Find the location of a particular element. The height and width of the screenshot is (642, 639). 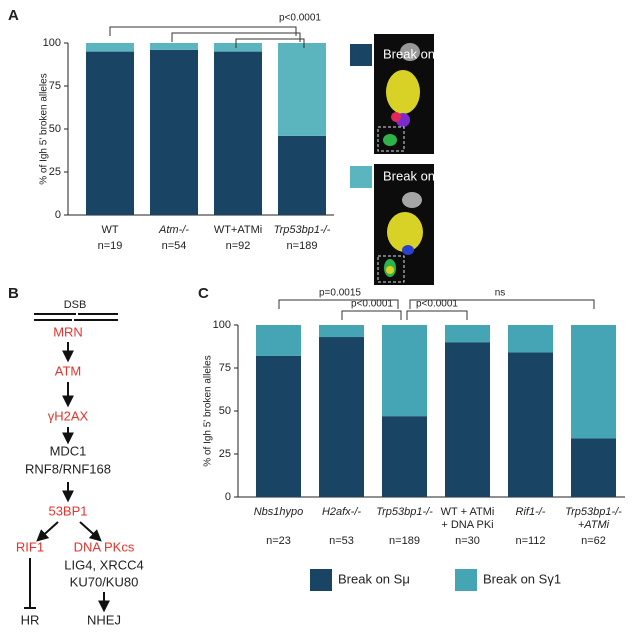

panel-label: B is located at coordinates (13, 293).